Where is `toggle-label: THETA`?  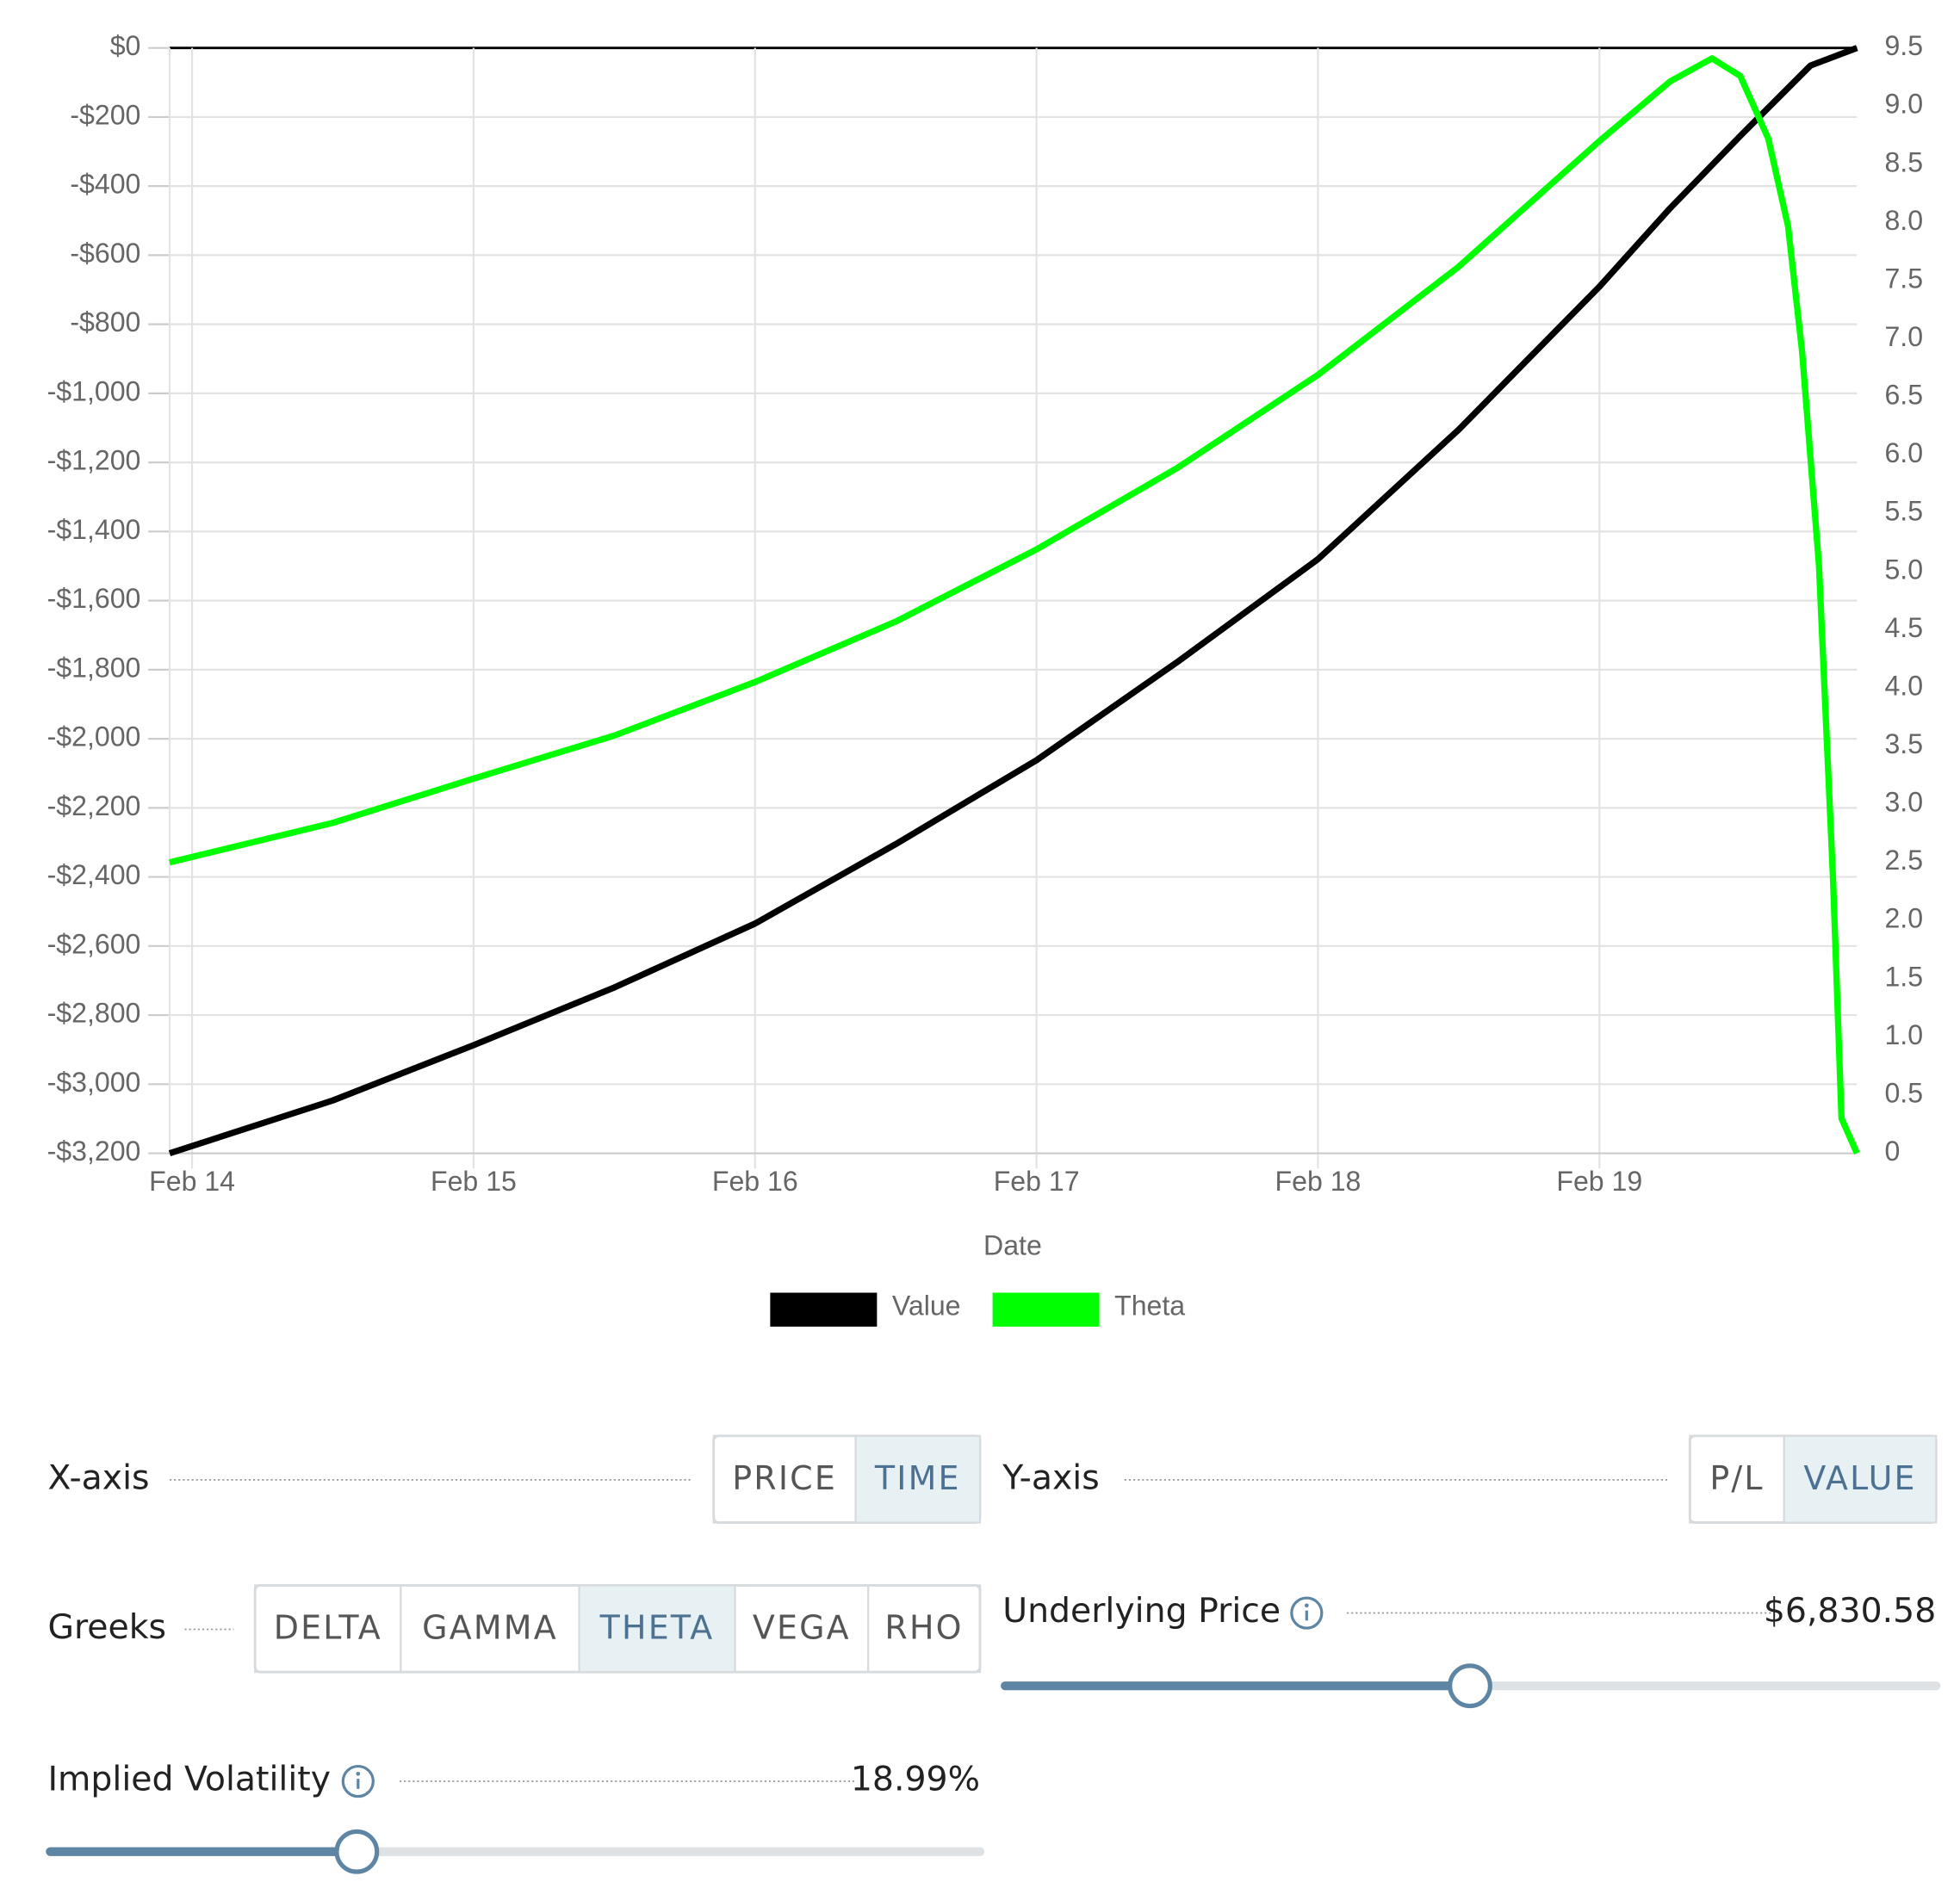 toggle-label: THETA is located at coordinates (657, 1628).